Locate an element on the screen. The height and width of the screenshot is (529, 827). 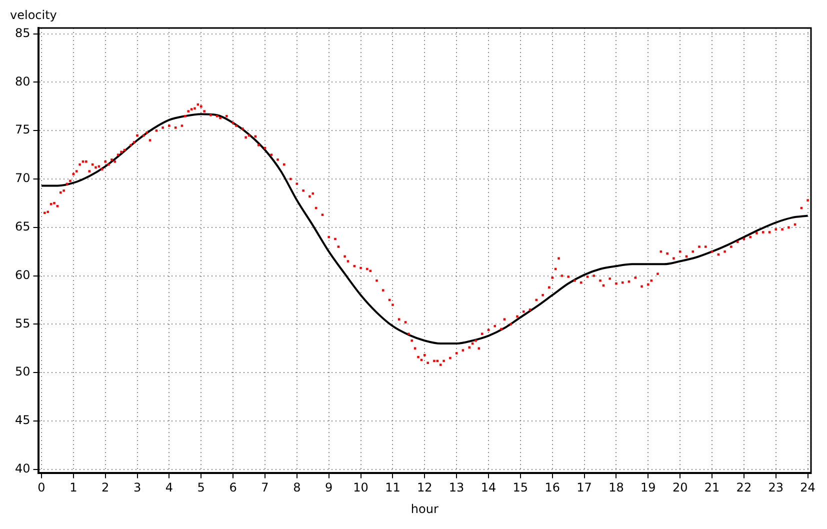
x-tick-label: 20 is located at coordinates (680, 487).